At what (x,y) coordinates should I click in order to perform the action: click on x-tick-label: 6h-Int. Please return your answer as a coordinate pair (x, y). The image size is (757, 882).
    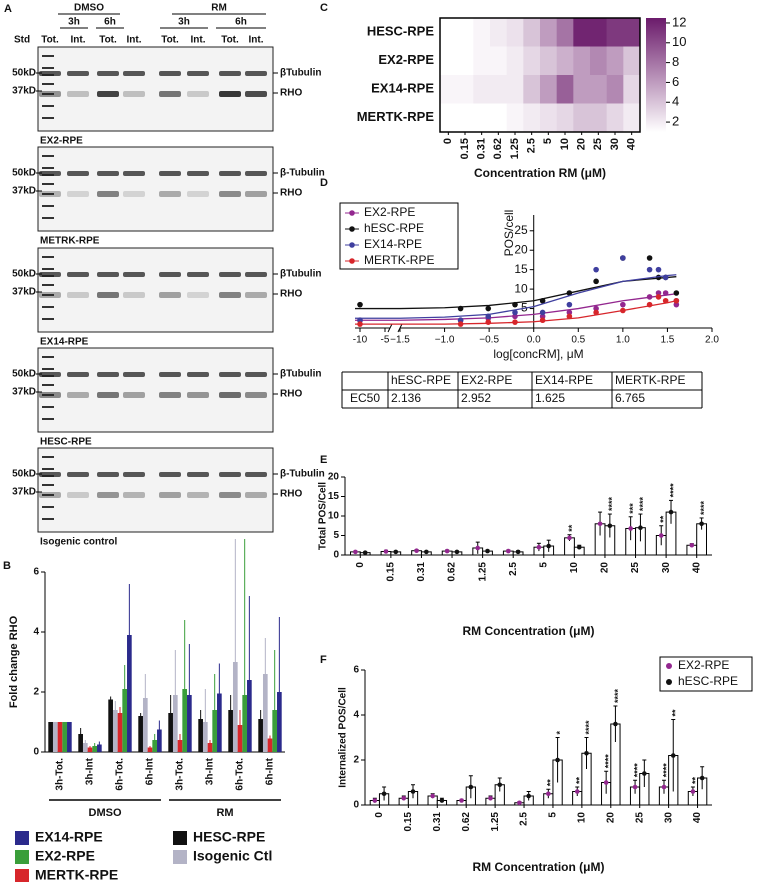
    Looking at the image, I should click on (270, 771).